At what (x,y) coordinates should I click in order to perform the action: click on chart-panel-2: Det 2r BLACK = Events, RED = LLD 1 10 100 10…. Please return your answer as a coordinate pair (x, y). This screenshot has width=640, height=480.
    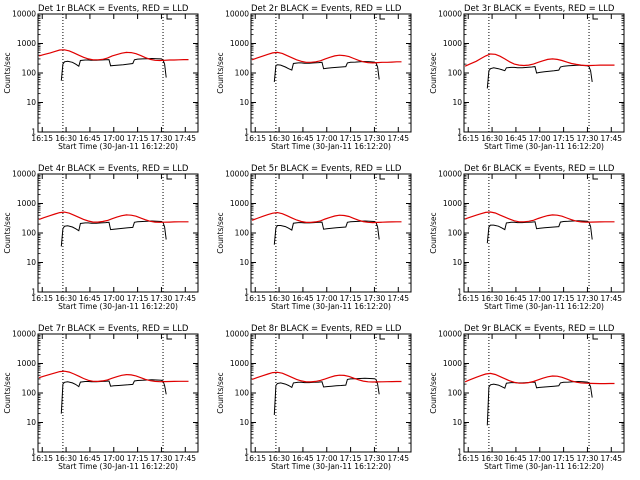
    Looking at the image, I should click on (314, 77).